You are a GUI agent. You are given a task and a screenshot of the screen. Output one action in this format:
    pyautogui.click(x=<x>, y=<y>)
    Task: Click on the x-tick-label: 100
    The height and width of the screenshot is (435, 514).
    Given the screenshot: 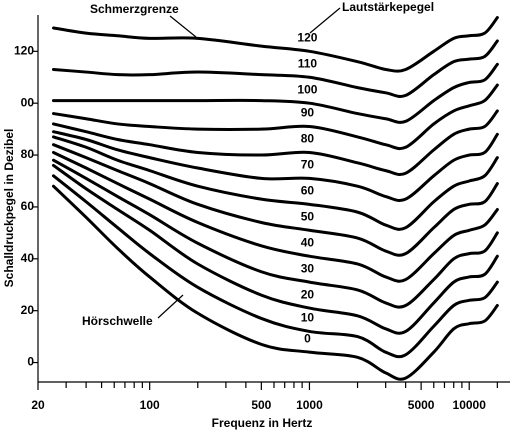 What is the action you would take?
    pyautogui.click(x=150, y=405)
    